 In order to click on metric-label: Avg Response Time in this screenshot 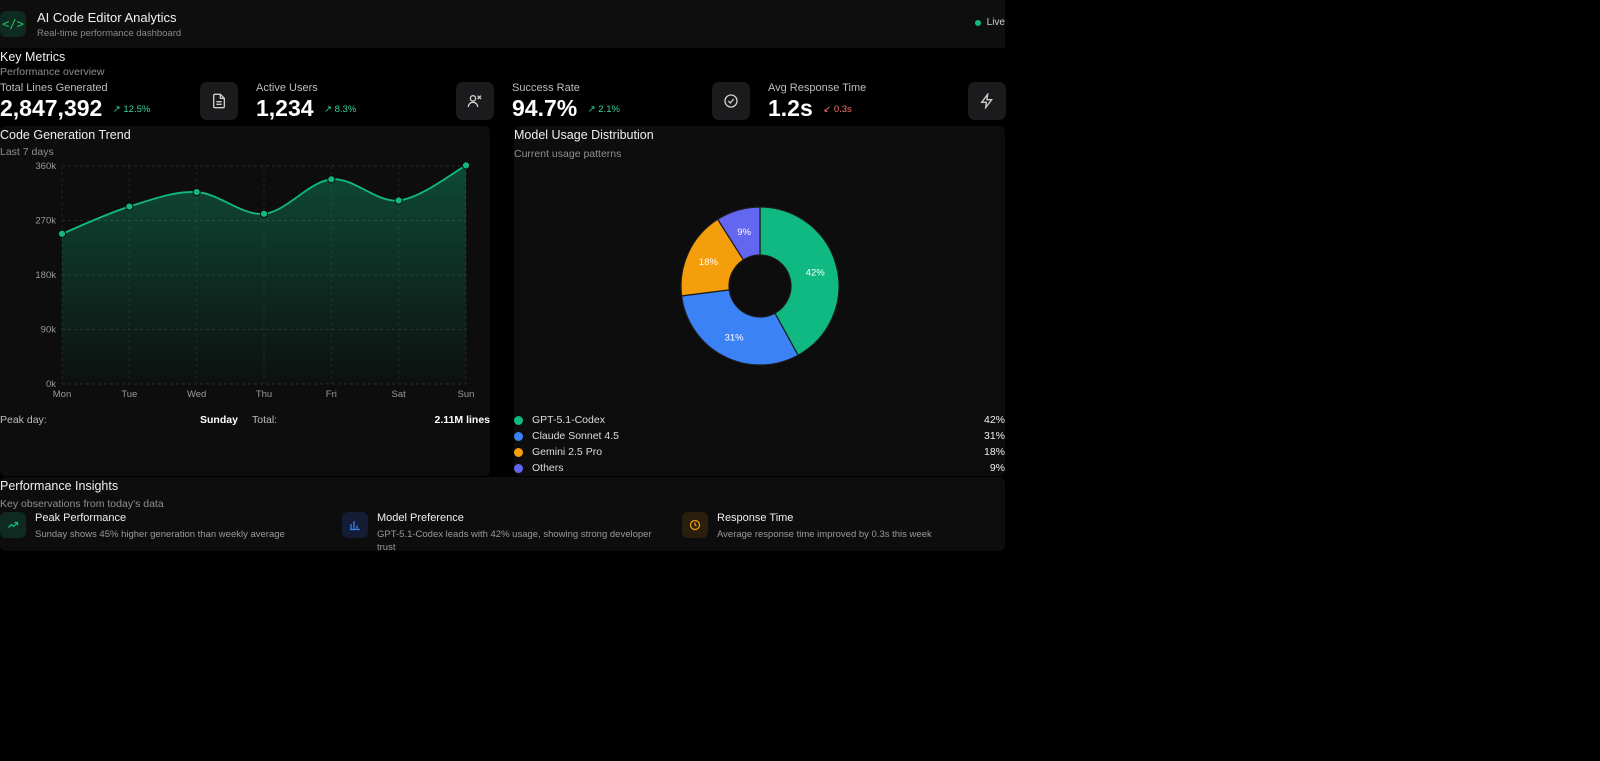, I will do `click(817, 88)`.